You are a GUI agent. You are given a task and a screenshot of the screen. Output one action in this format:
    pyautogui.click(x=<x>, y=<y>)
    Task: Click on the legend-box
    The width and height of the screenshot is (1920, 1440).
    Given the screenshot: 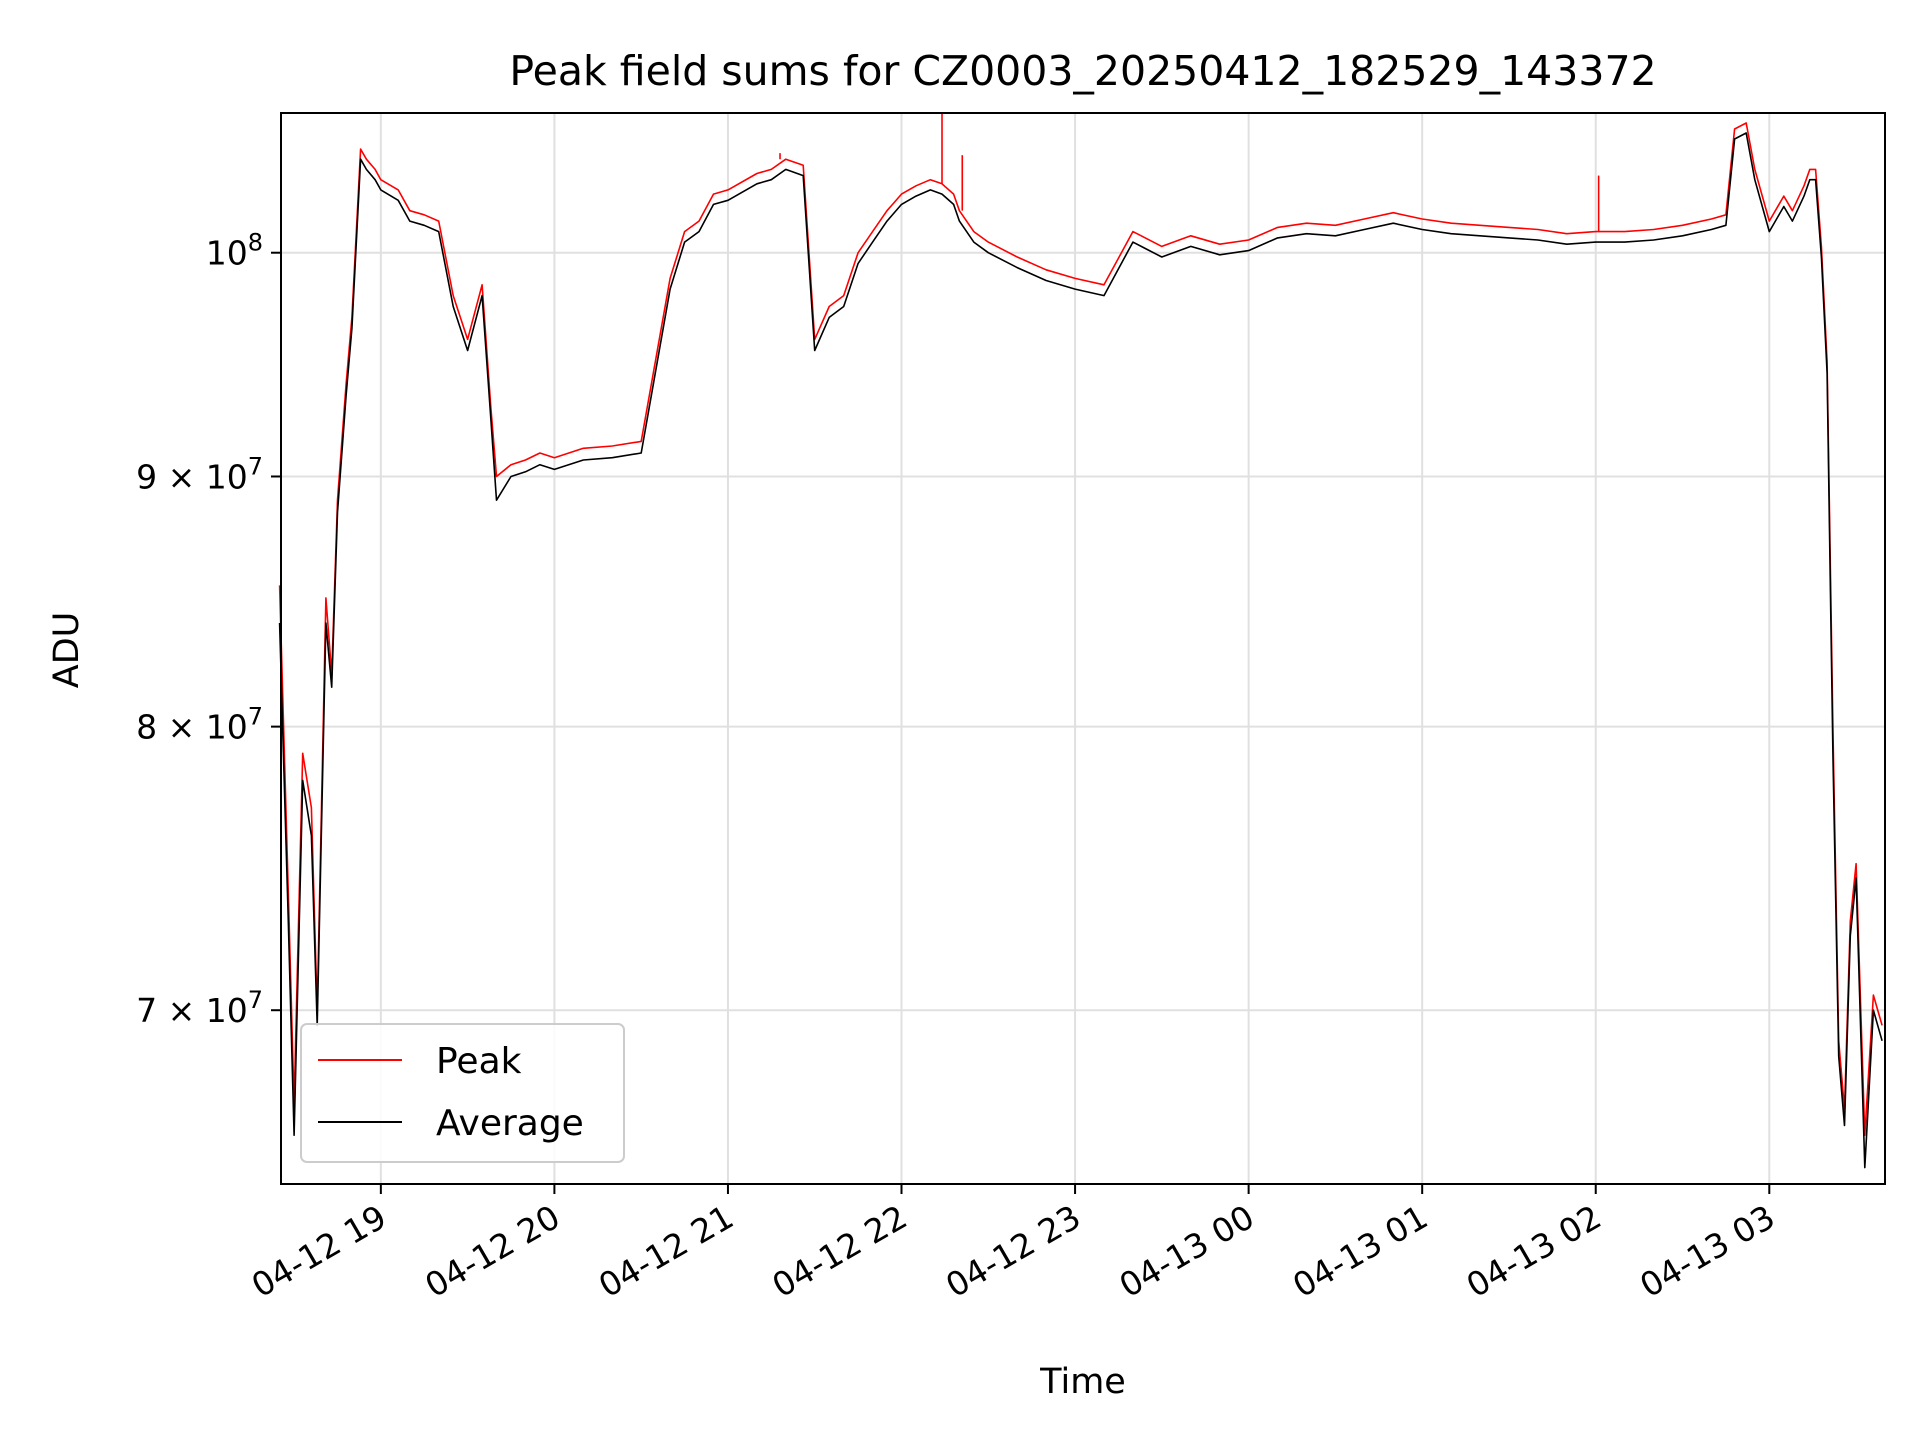 What is the action you would take?
    pyautogui.click(x=462, y=1093)
    